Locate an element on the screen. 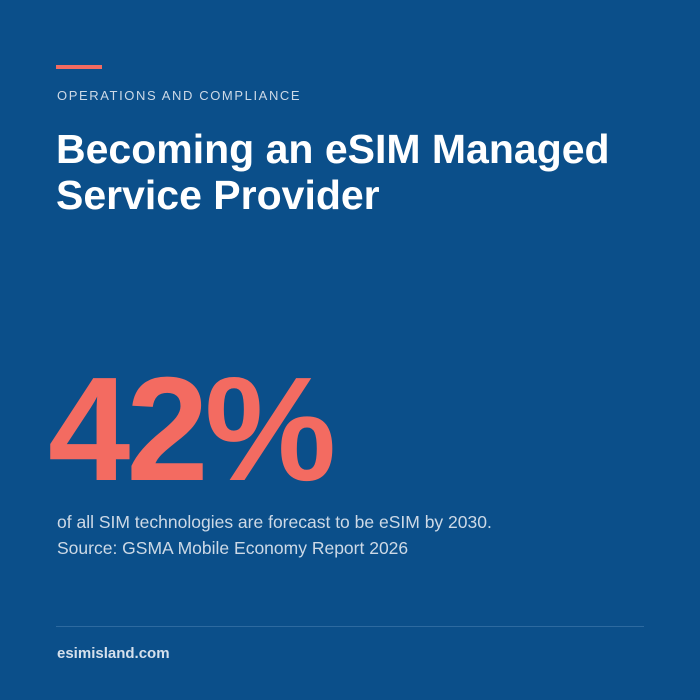 The width and height of the screenshot is (700, 700). stat-value: 42% is located at coordinates (192, 429).